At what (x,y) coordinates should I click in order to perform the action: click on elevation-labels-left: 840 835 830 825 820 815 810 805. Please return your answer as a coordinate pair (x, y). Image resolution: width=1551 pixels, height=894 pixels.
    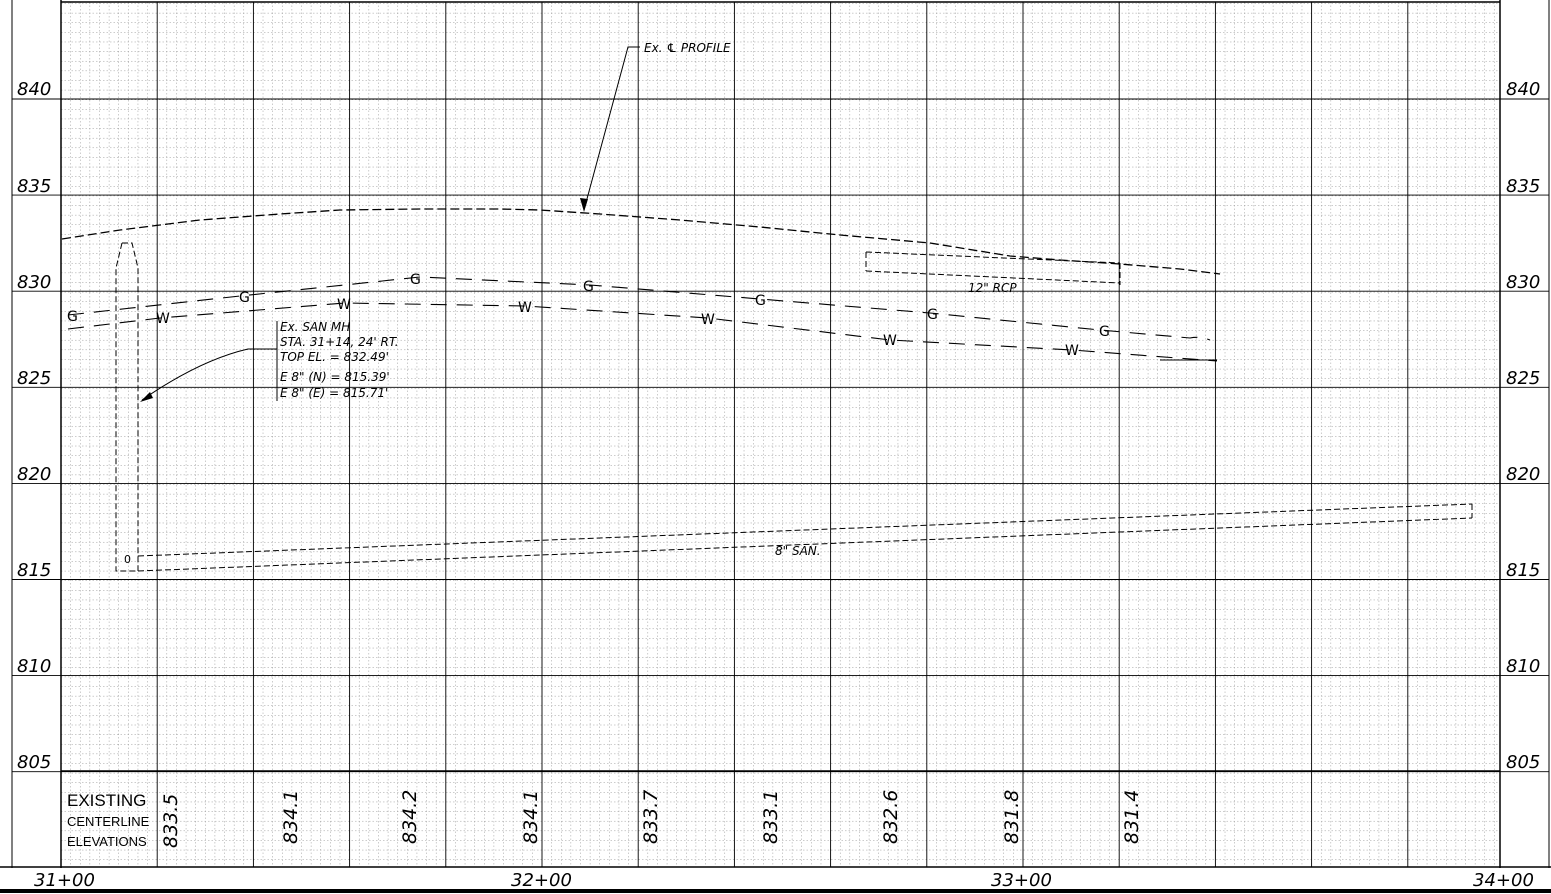
    Looking at the image, I should click on (34, 426).